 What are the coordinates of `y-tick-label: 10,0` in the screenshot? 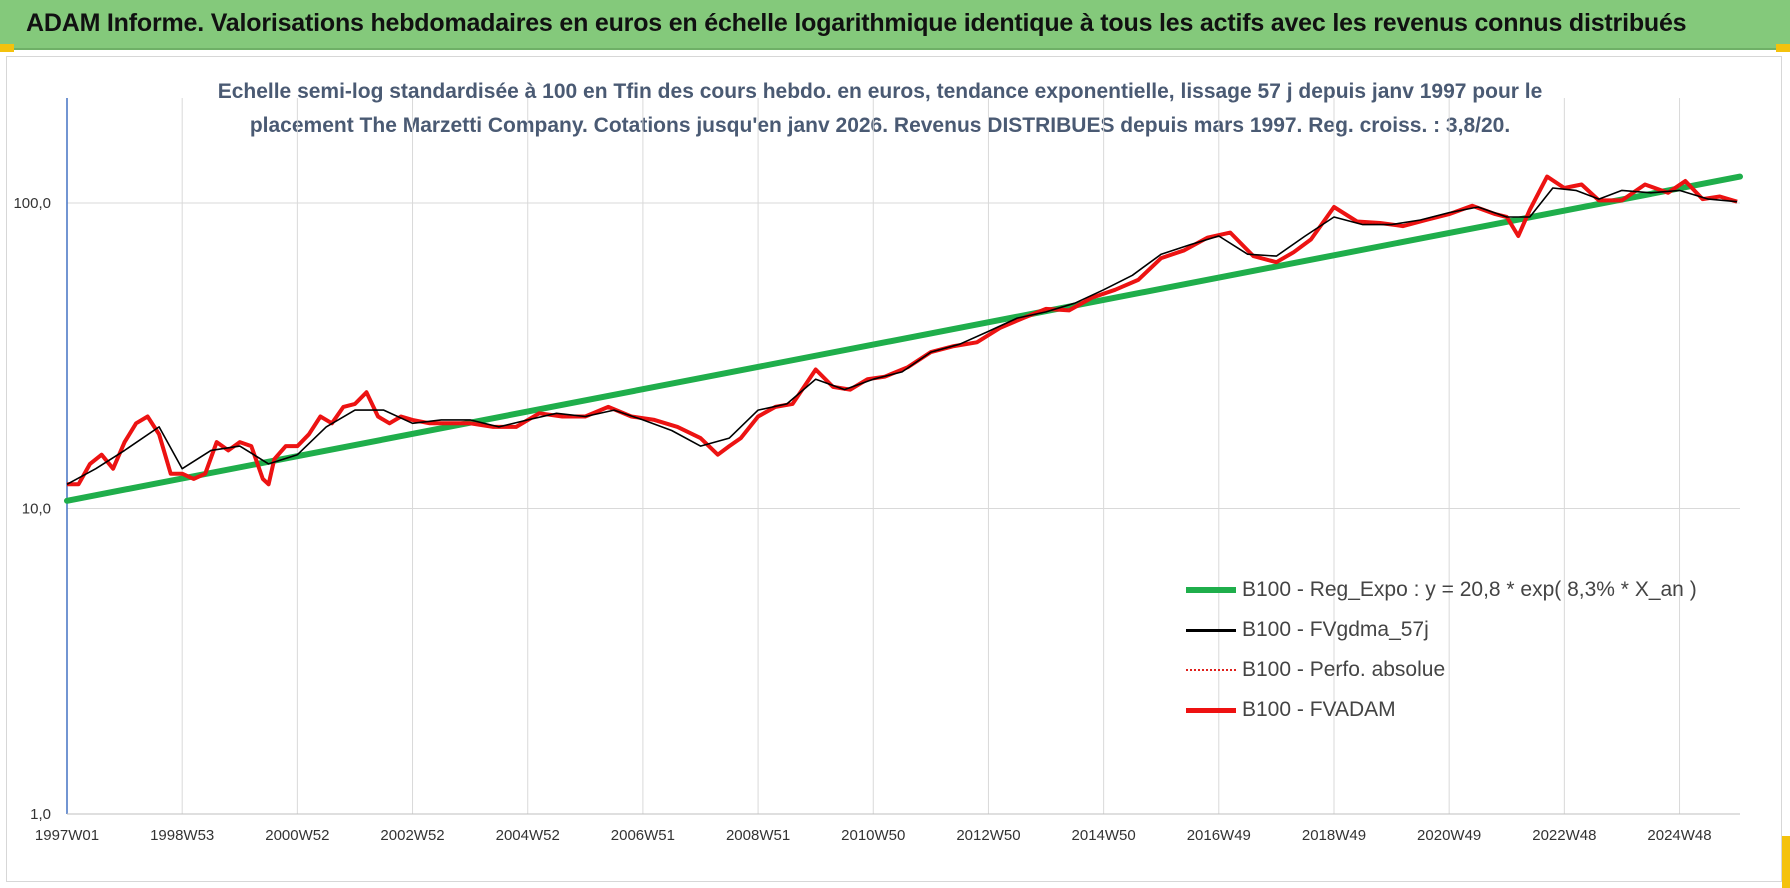 It's located at (36, 509).